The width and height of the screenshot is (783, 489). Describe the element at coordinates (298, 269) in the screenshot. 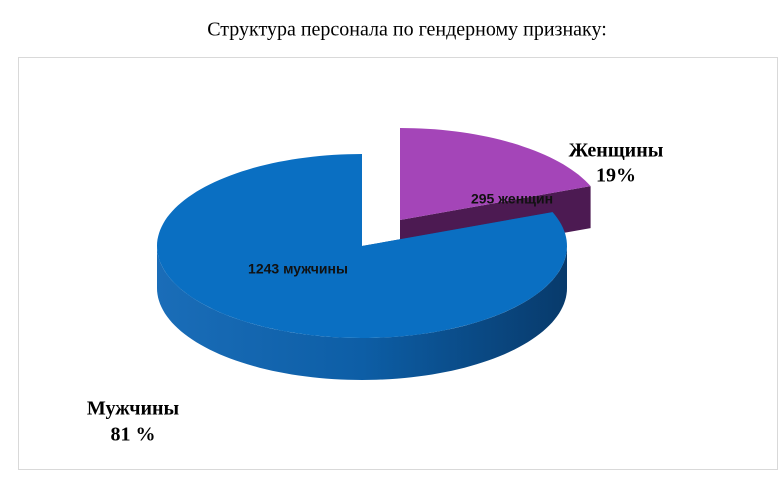

I see `data-label: 1243 мужчины` at that location.